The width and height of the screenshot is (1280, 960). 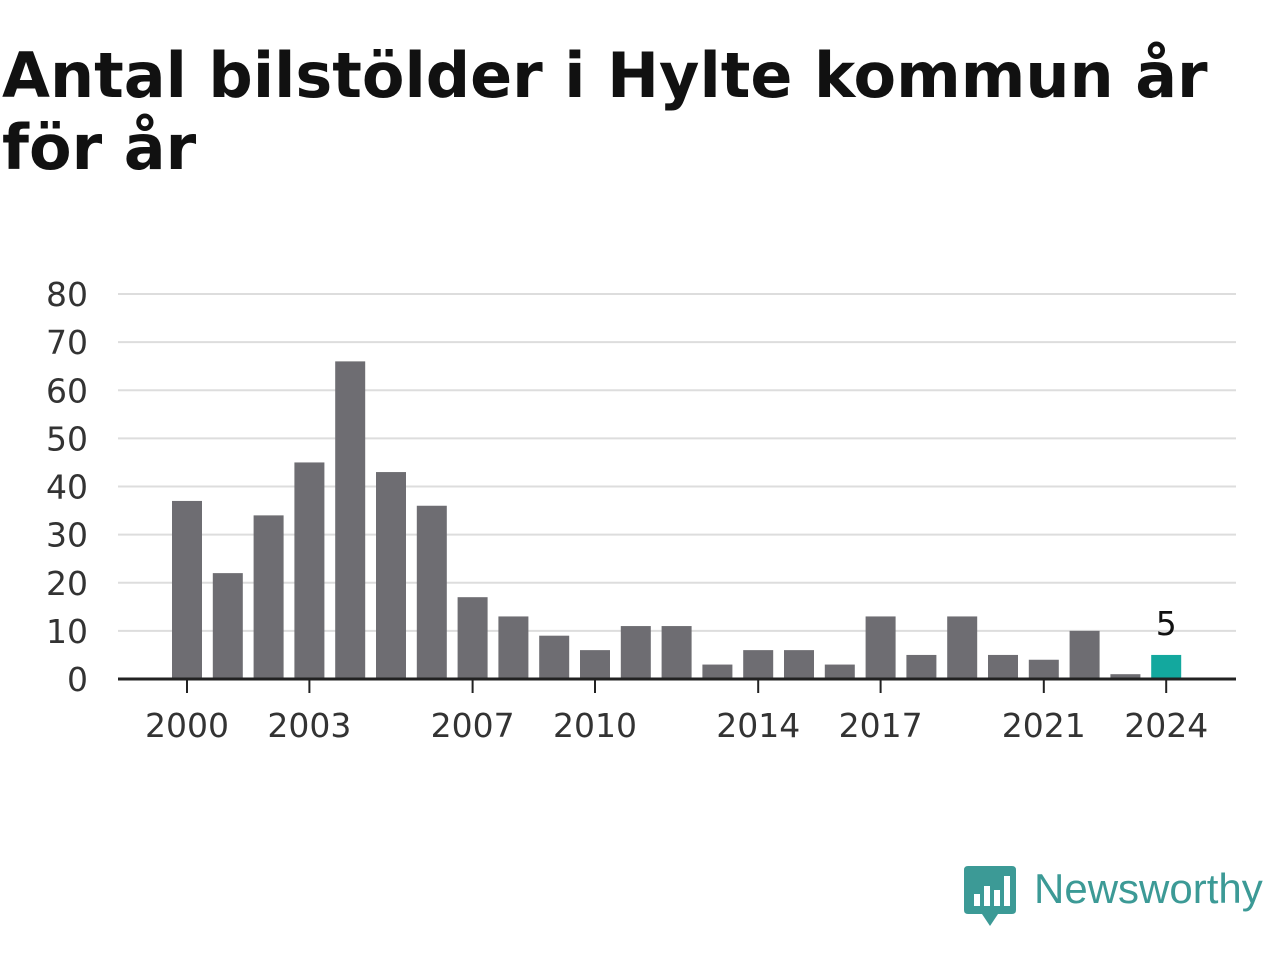 What do you see at coordinates (676, 652) in the screenshot?
I see `bar-2012` at bounding box center [676, 652].